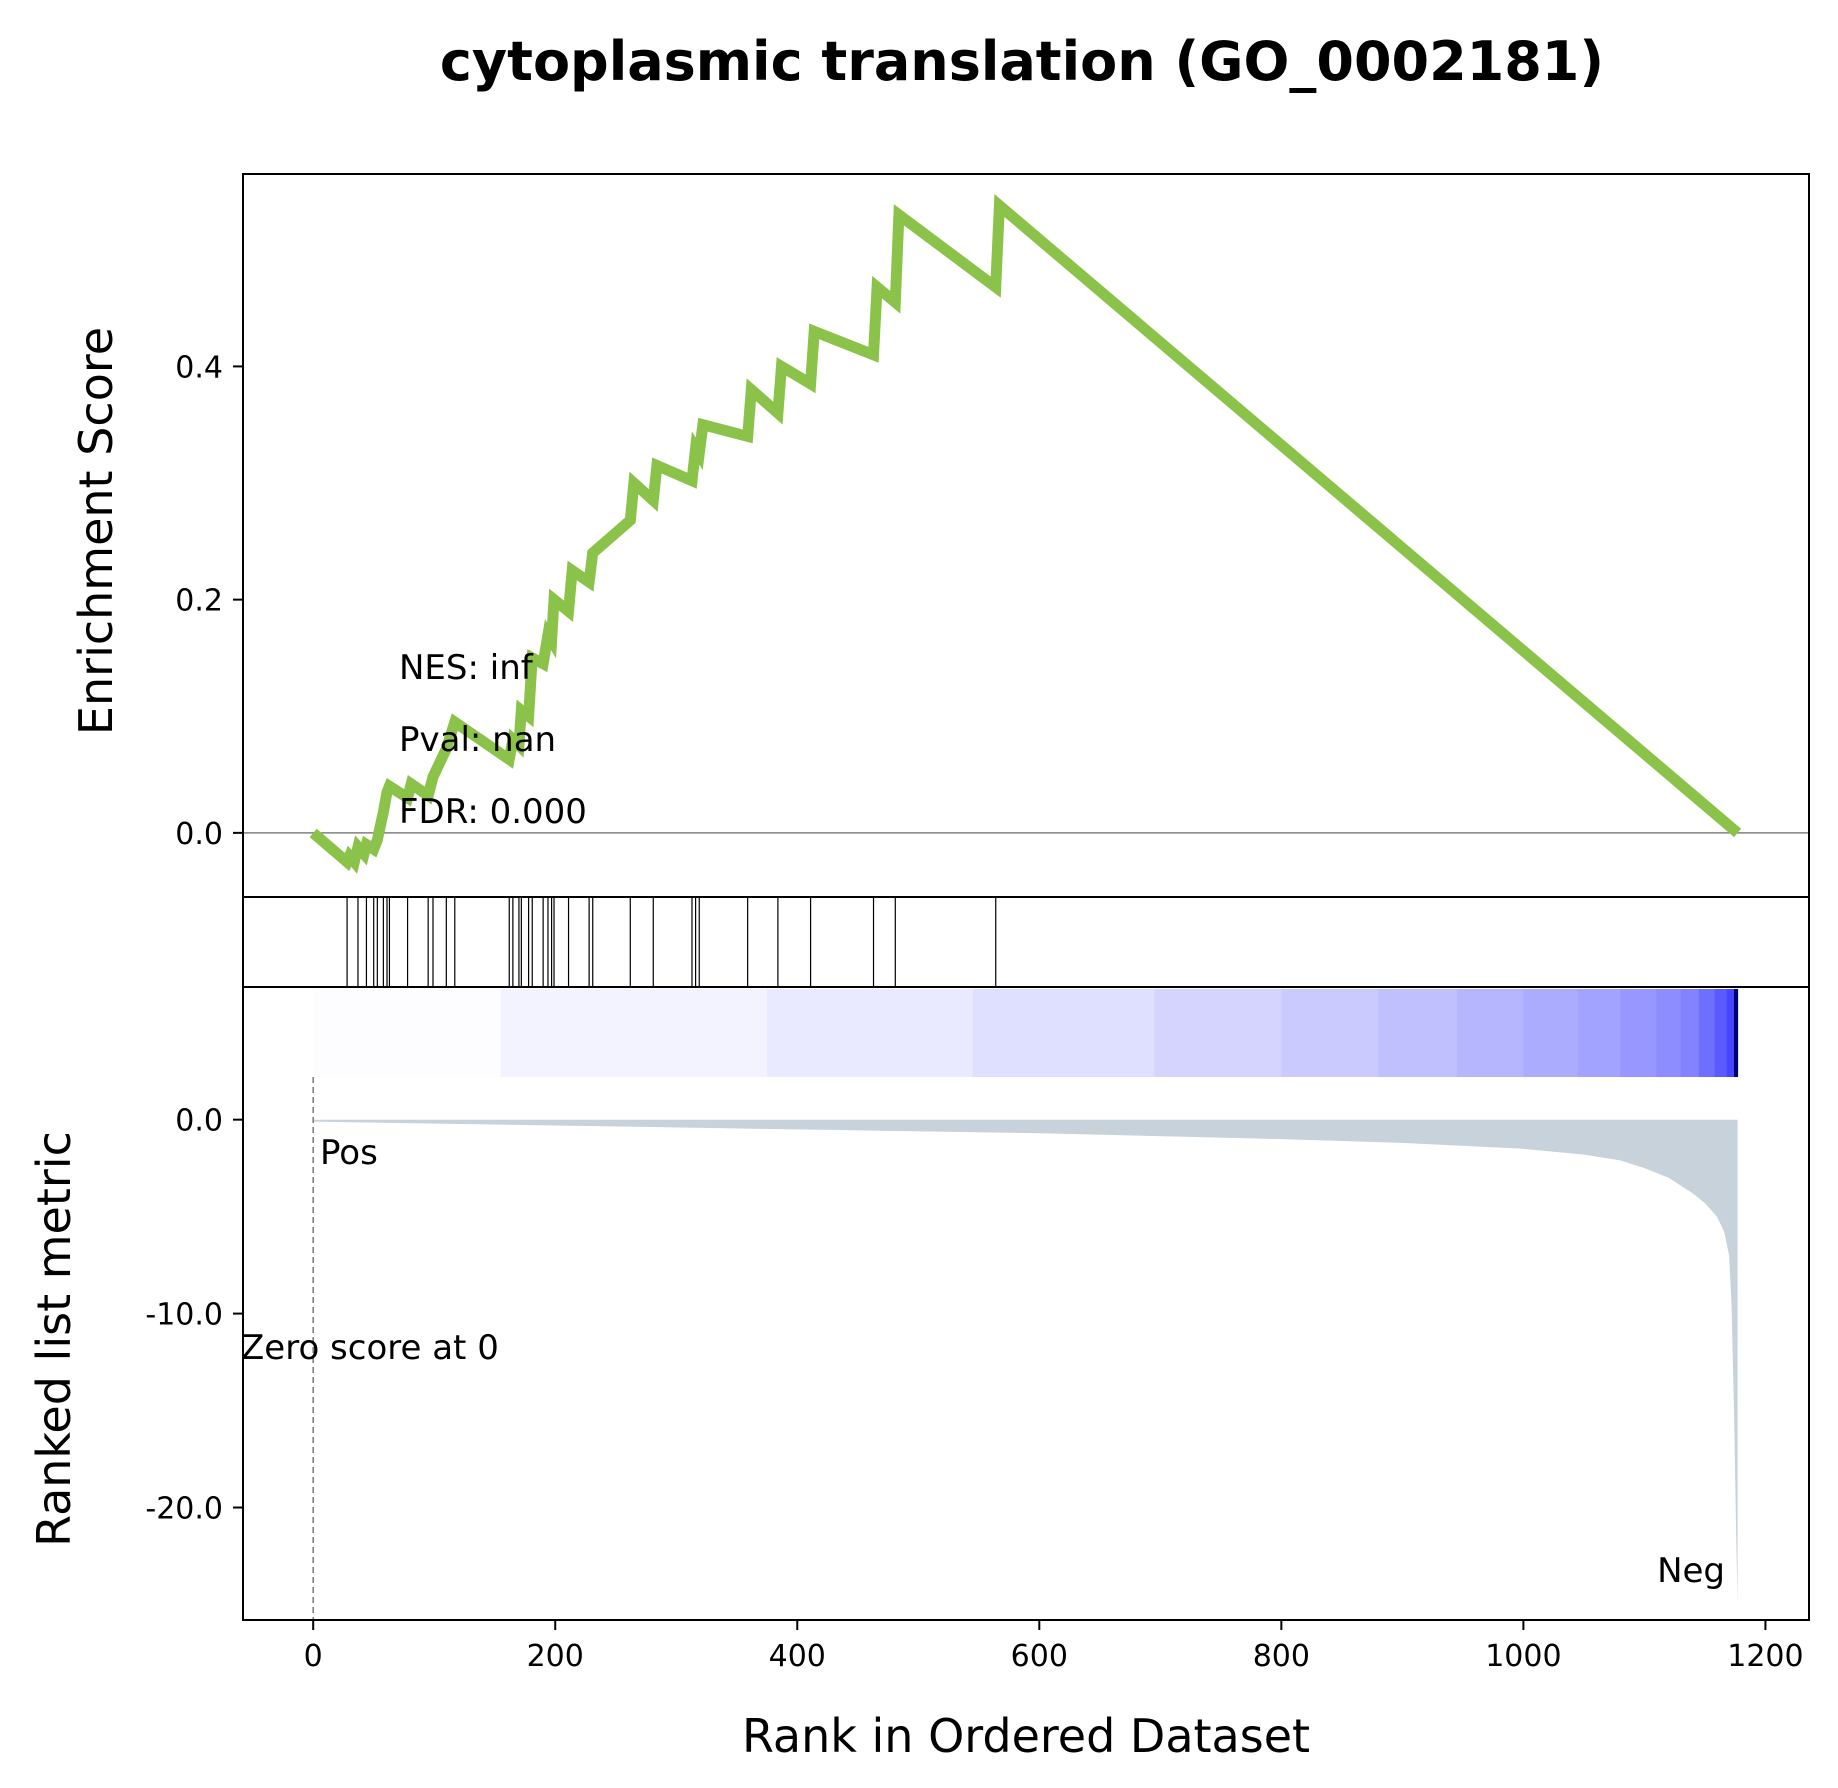 The image size is (1838, 1788). I want to click on x-tick-label: 600, so click(1039, 1656).